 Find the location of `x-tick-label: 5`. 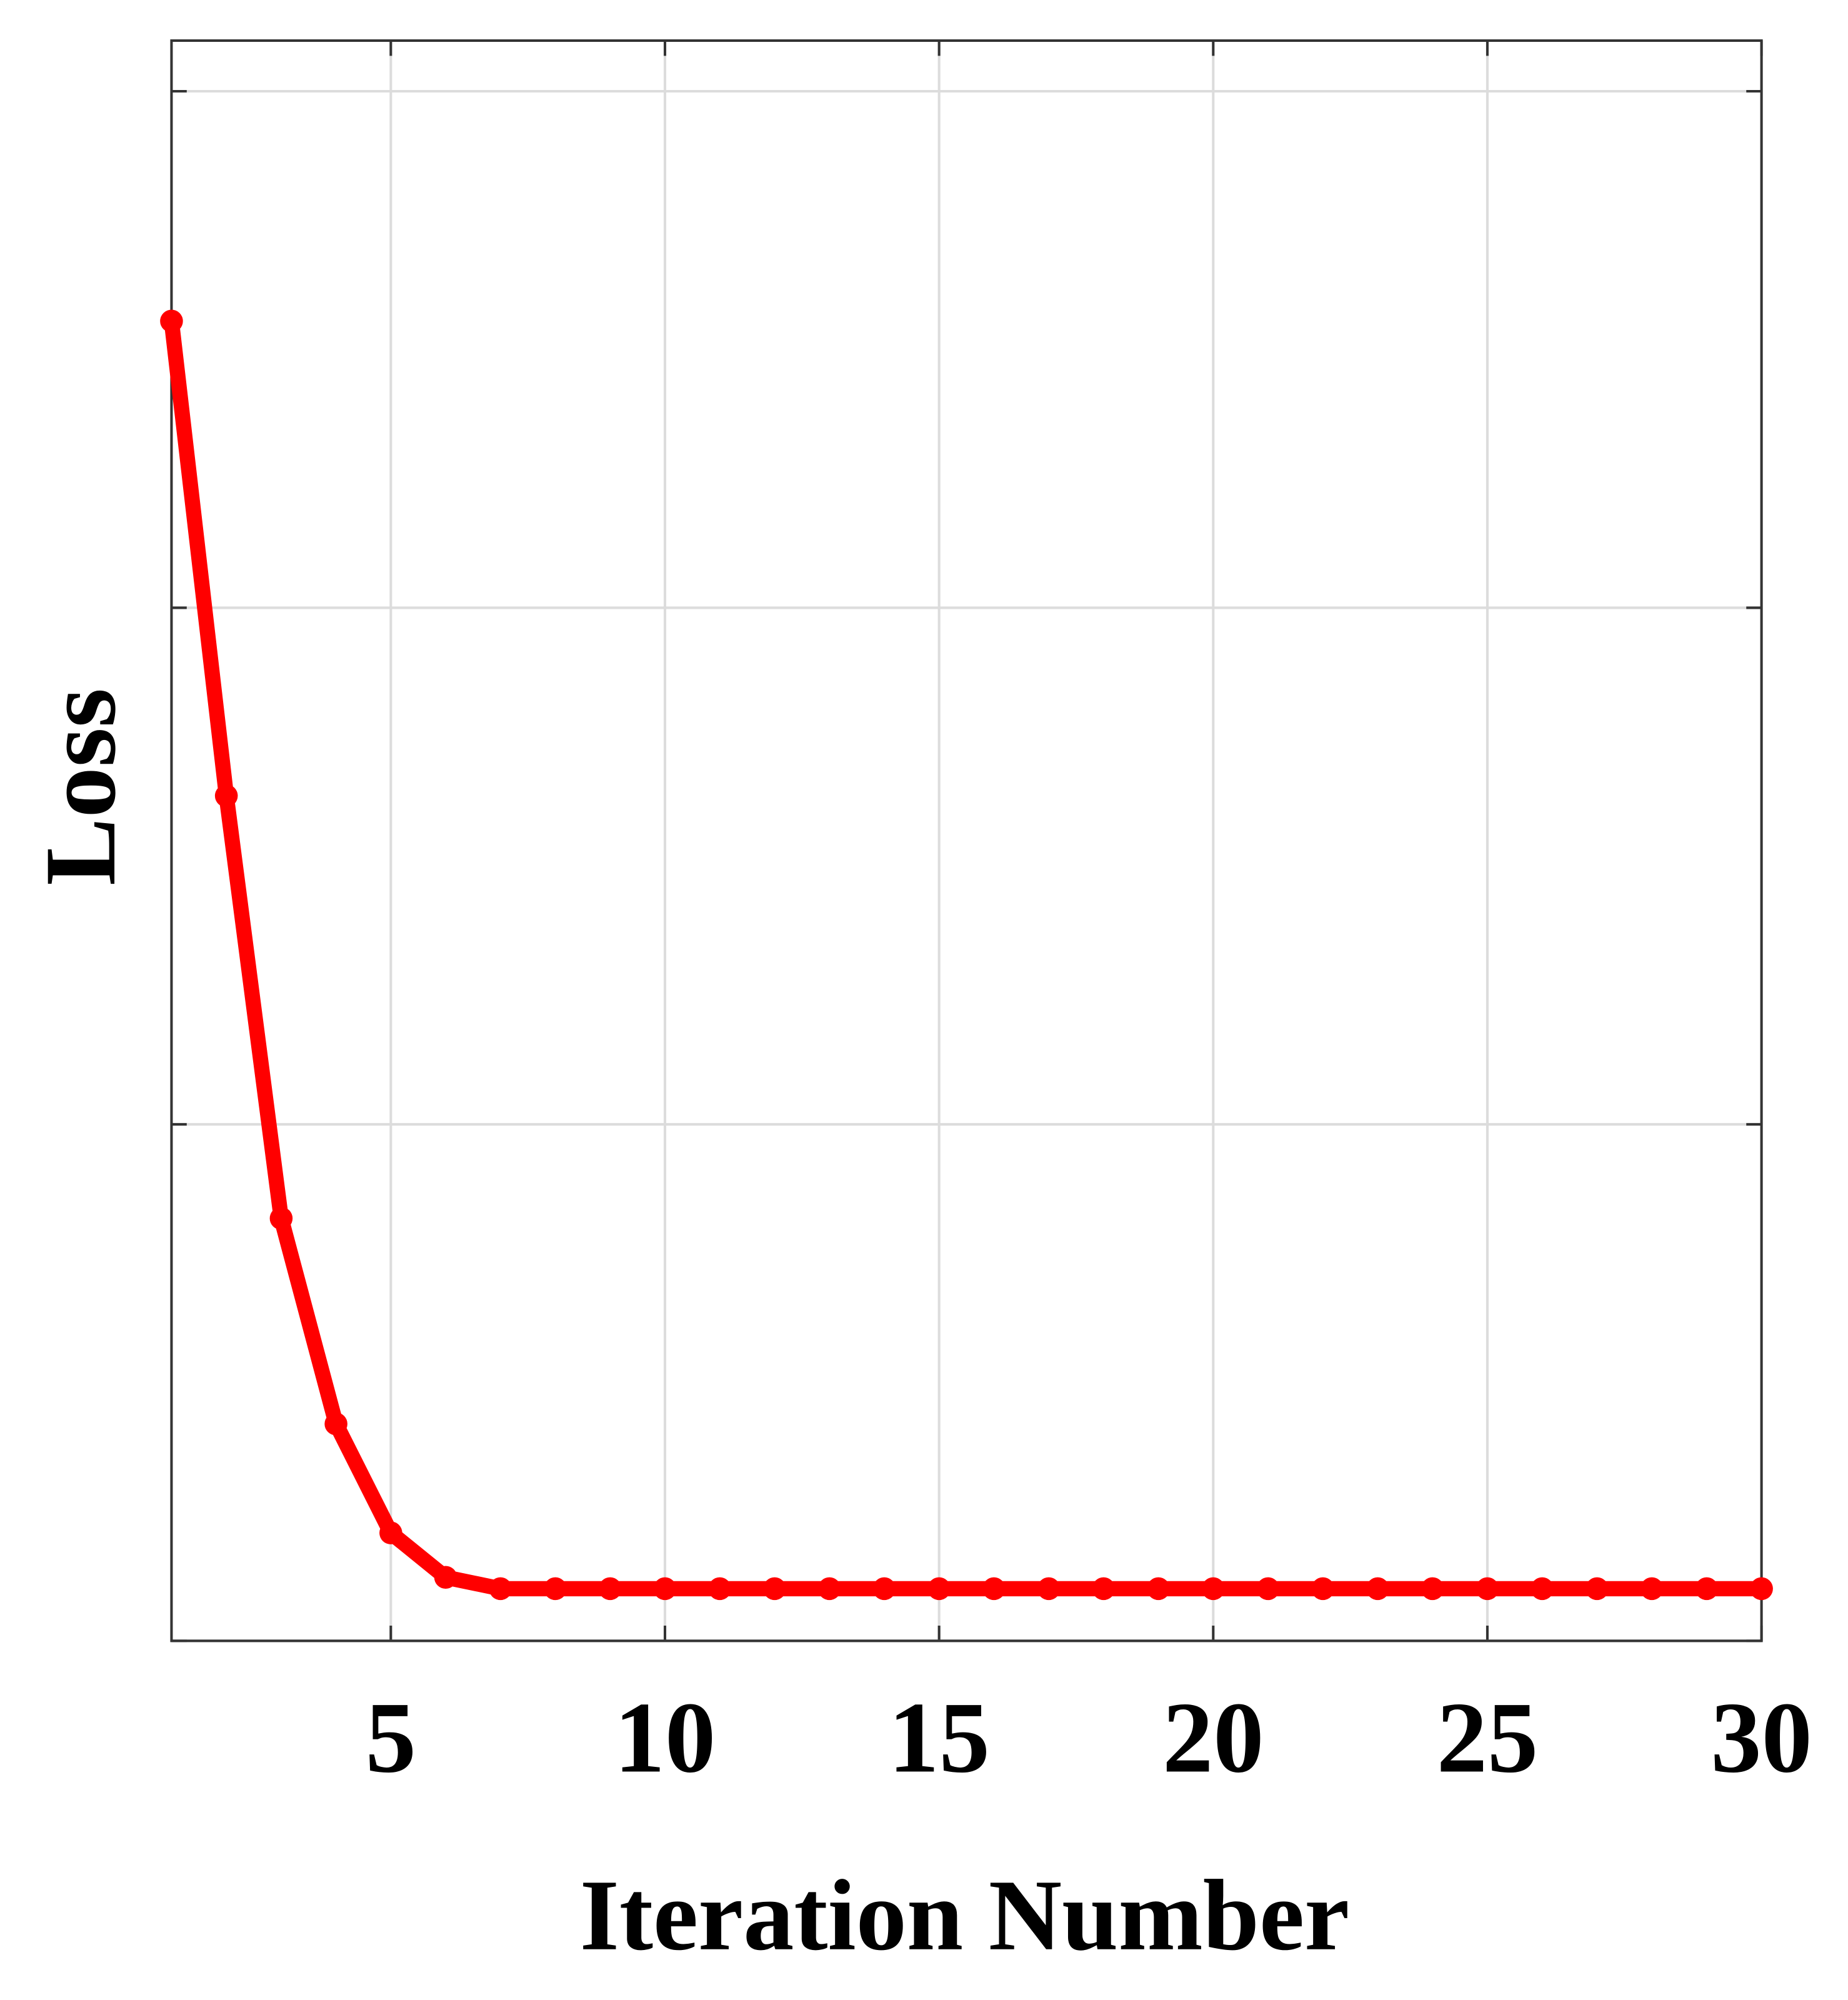

x-tick-label: 5 is located at coordinates (391, 1738).